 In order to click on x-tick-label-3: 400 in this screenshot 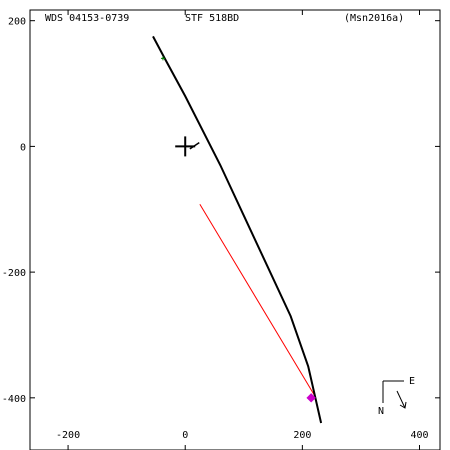, I will do `click(419, 435)`.